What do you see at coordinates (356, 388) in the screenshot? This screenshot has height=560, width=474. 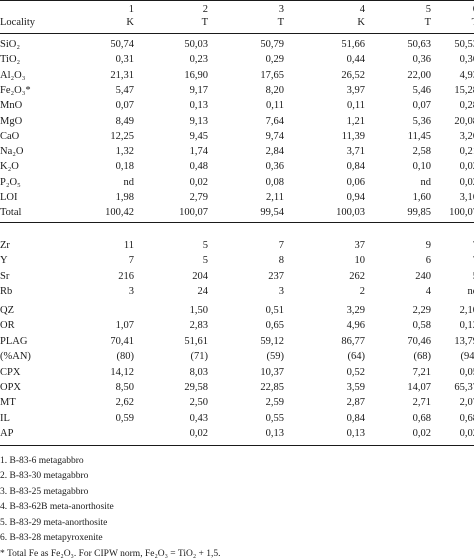 I see `norm-row-value-4: 3,59` at bounding box center [356, 388].